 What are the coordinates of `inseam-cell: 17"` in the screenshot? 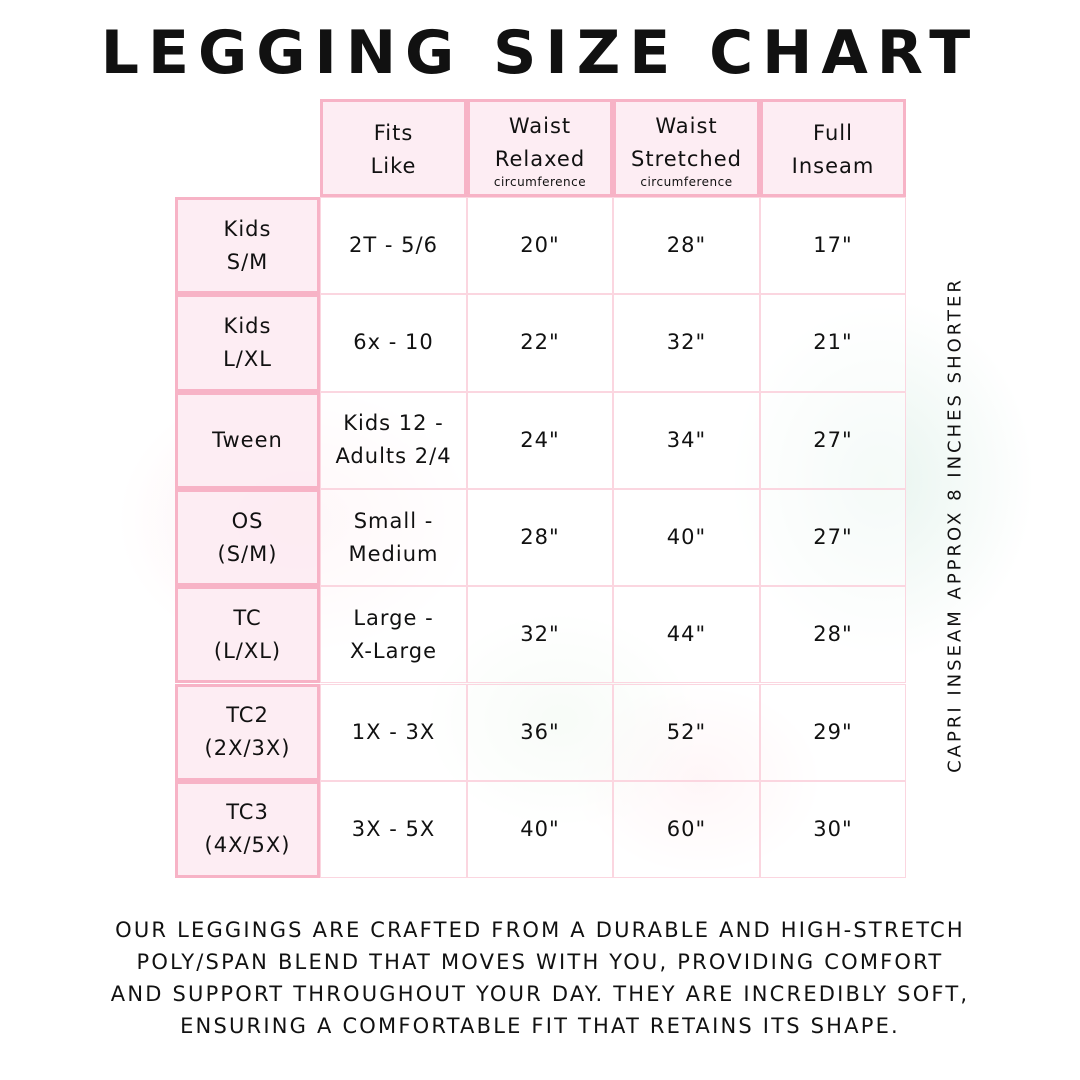 It's located at (833, 246).